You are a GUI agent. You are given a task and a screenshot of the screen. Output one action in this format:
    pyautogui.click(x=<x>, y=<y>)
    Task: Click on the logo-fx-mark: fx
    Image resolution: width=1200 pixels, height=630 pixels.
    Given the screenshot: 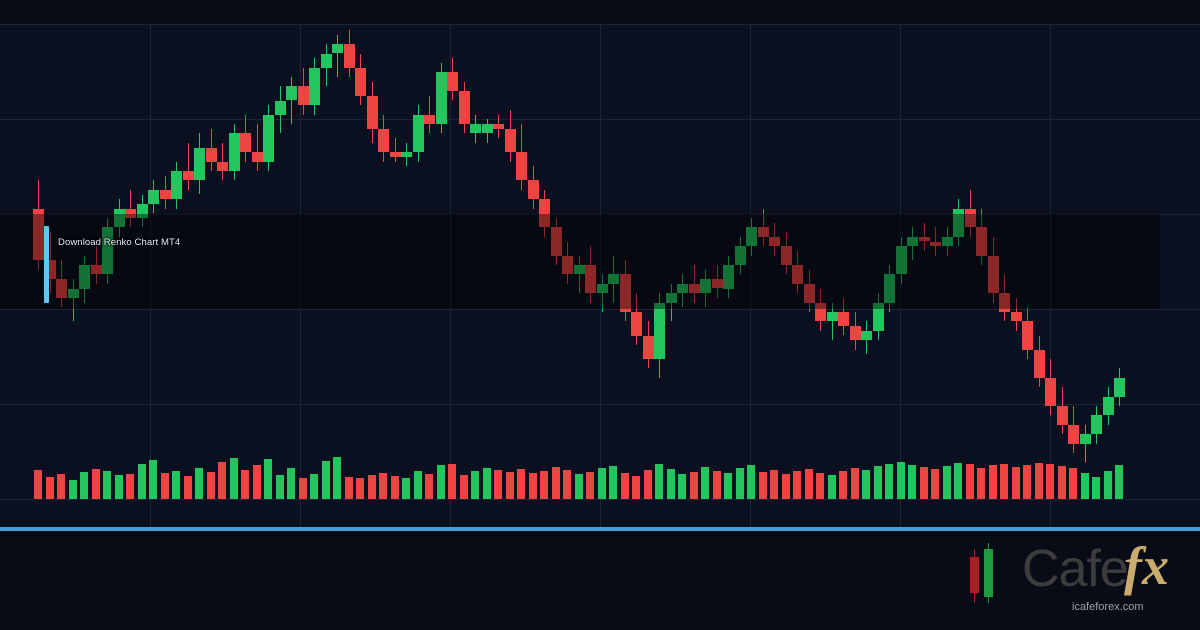 What is the action you would take?
    pyautogui.click(x=1146, y=566)
    